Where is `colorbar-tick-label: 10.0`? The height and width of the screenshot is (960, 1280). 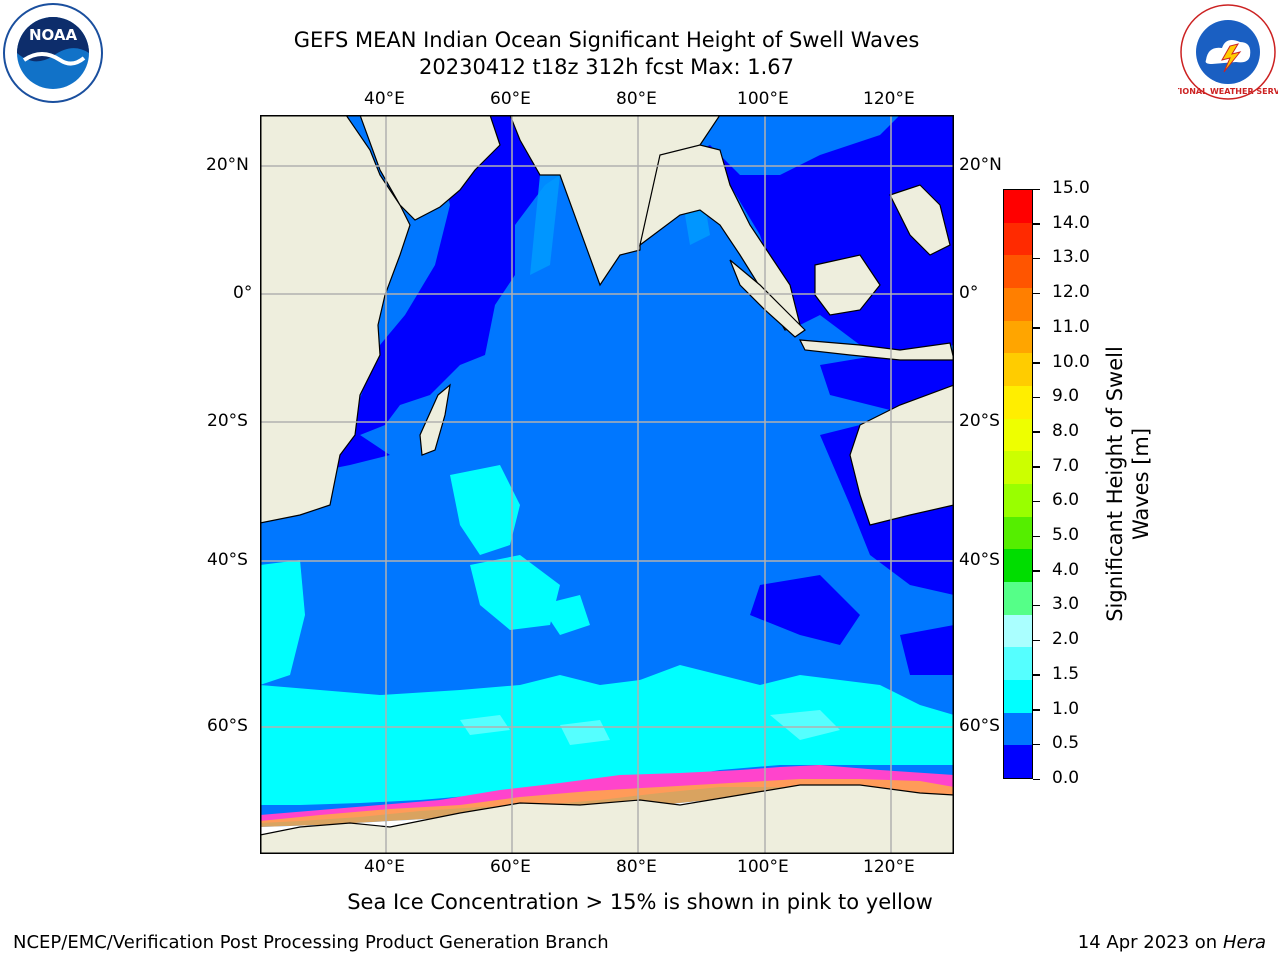
colorbar-tick-label: 10.0 is located at coordinates (1071, 361).